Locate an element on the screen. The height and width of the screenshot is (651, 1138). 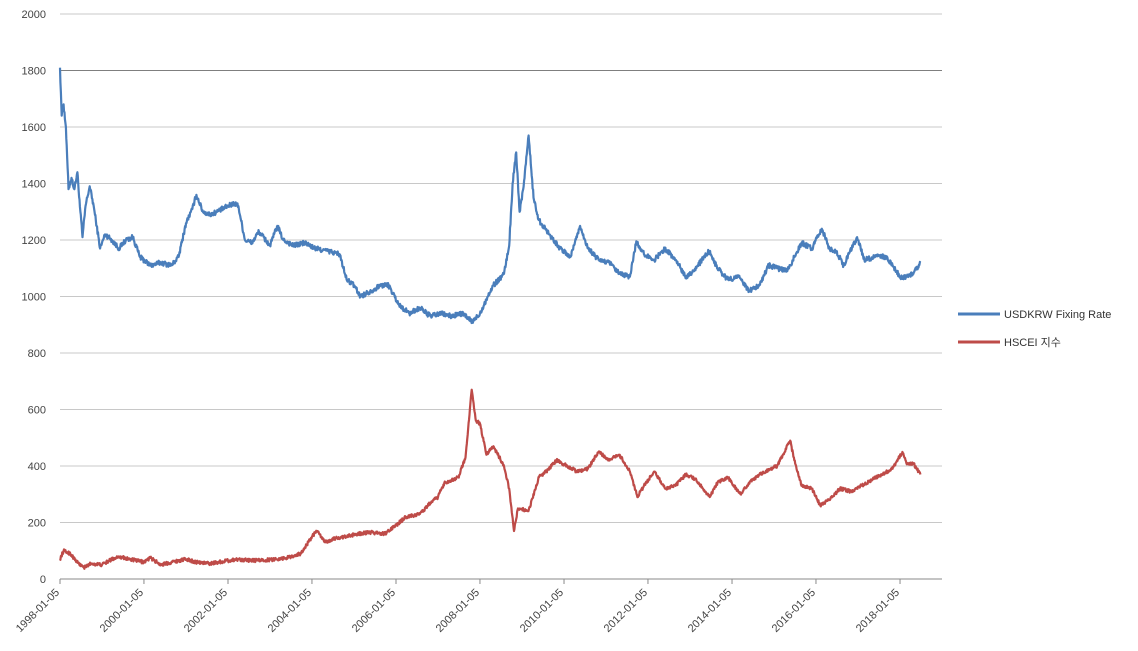
x-tick-label: 2008-01-05 is located at coordinates (458, 611).